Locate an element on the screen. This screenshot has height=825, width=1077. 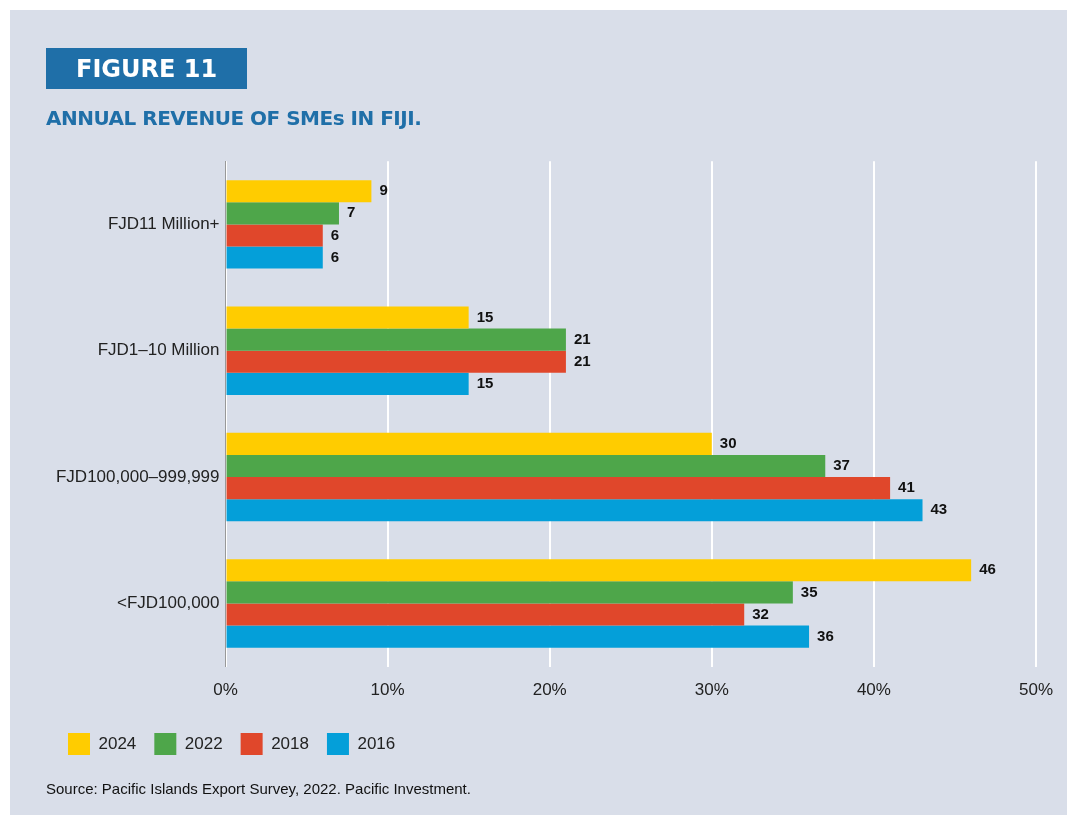
data-label: 41 is located at coordinates (906, 487).